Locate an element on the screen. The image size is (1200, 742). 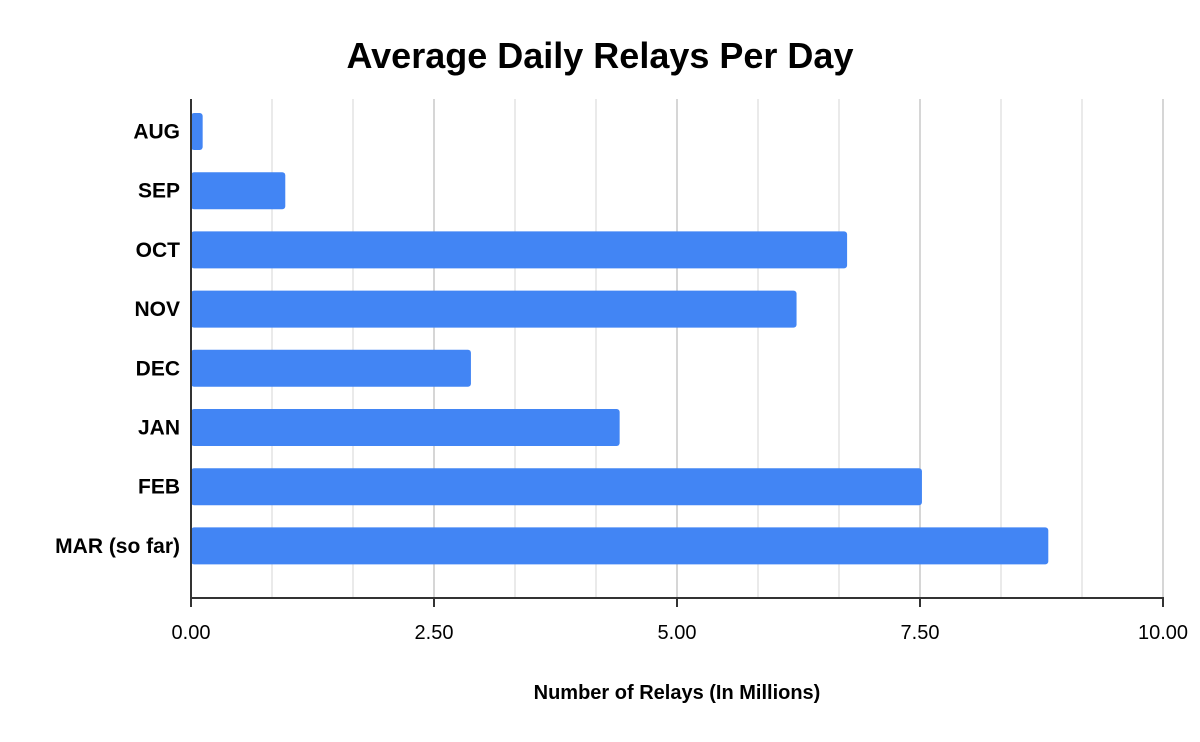
category-label: DEC is located at coordinates (158, 368).